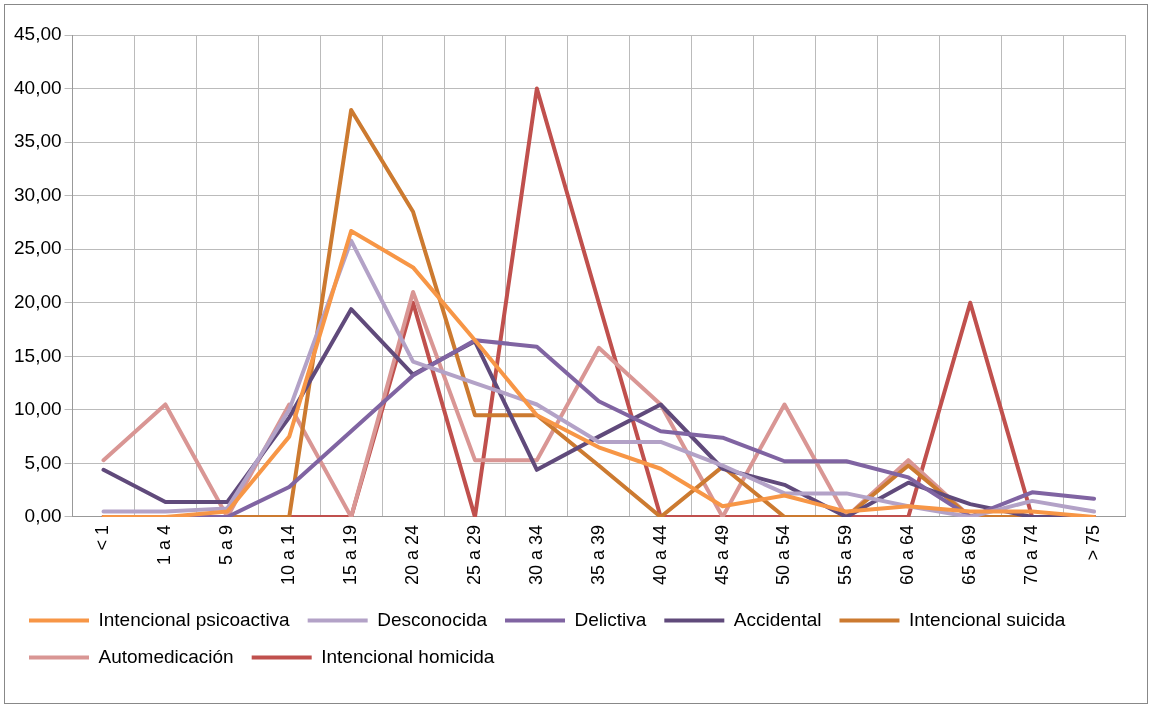 The image size is (1154, 711). Describe the element at coordinates (38, 194) in the screenshot. I see `y-tick-label: 30,00` at that location.